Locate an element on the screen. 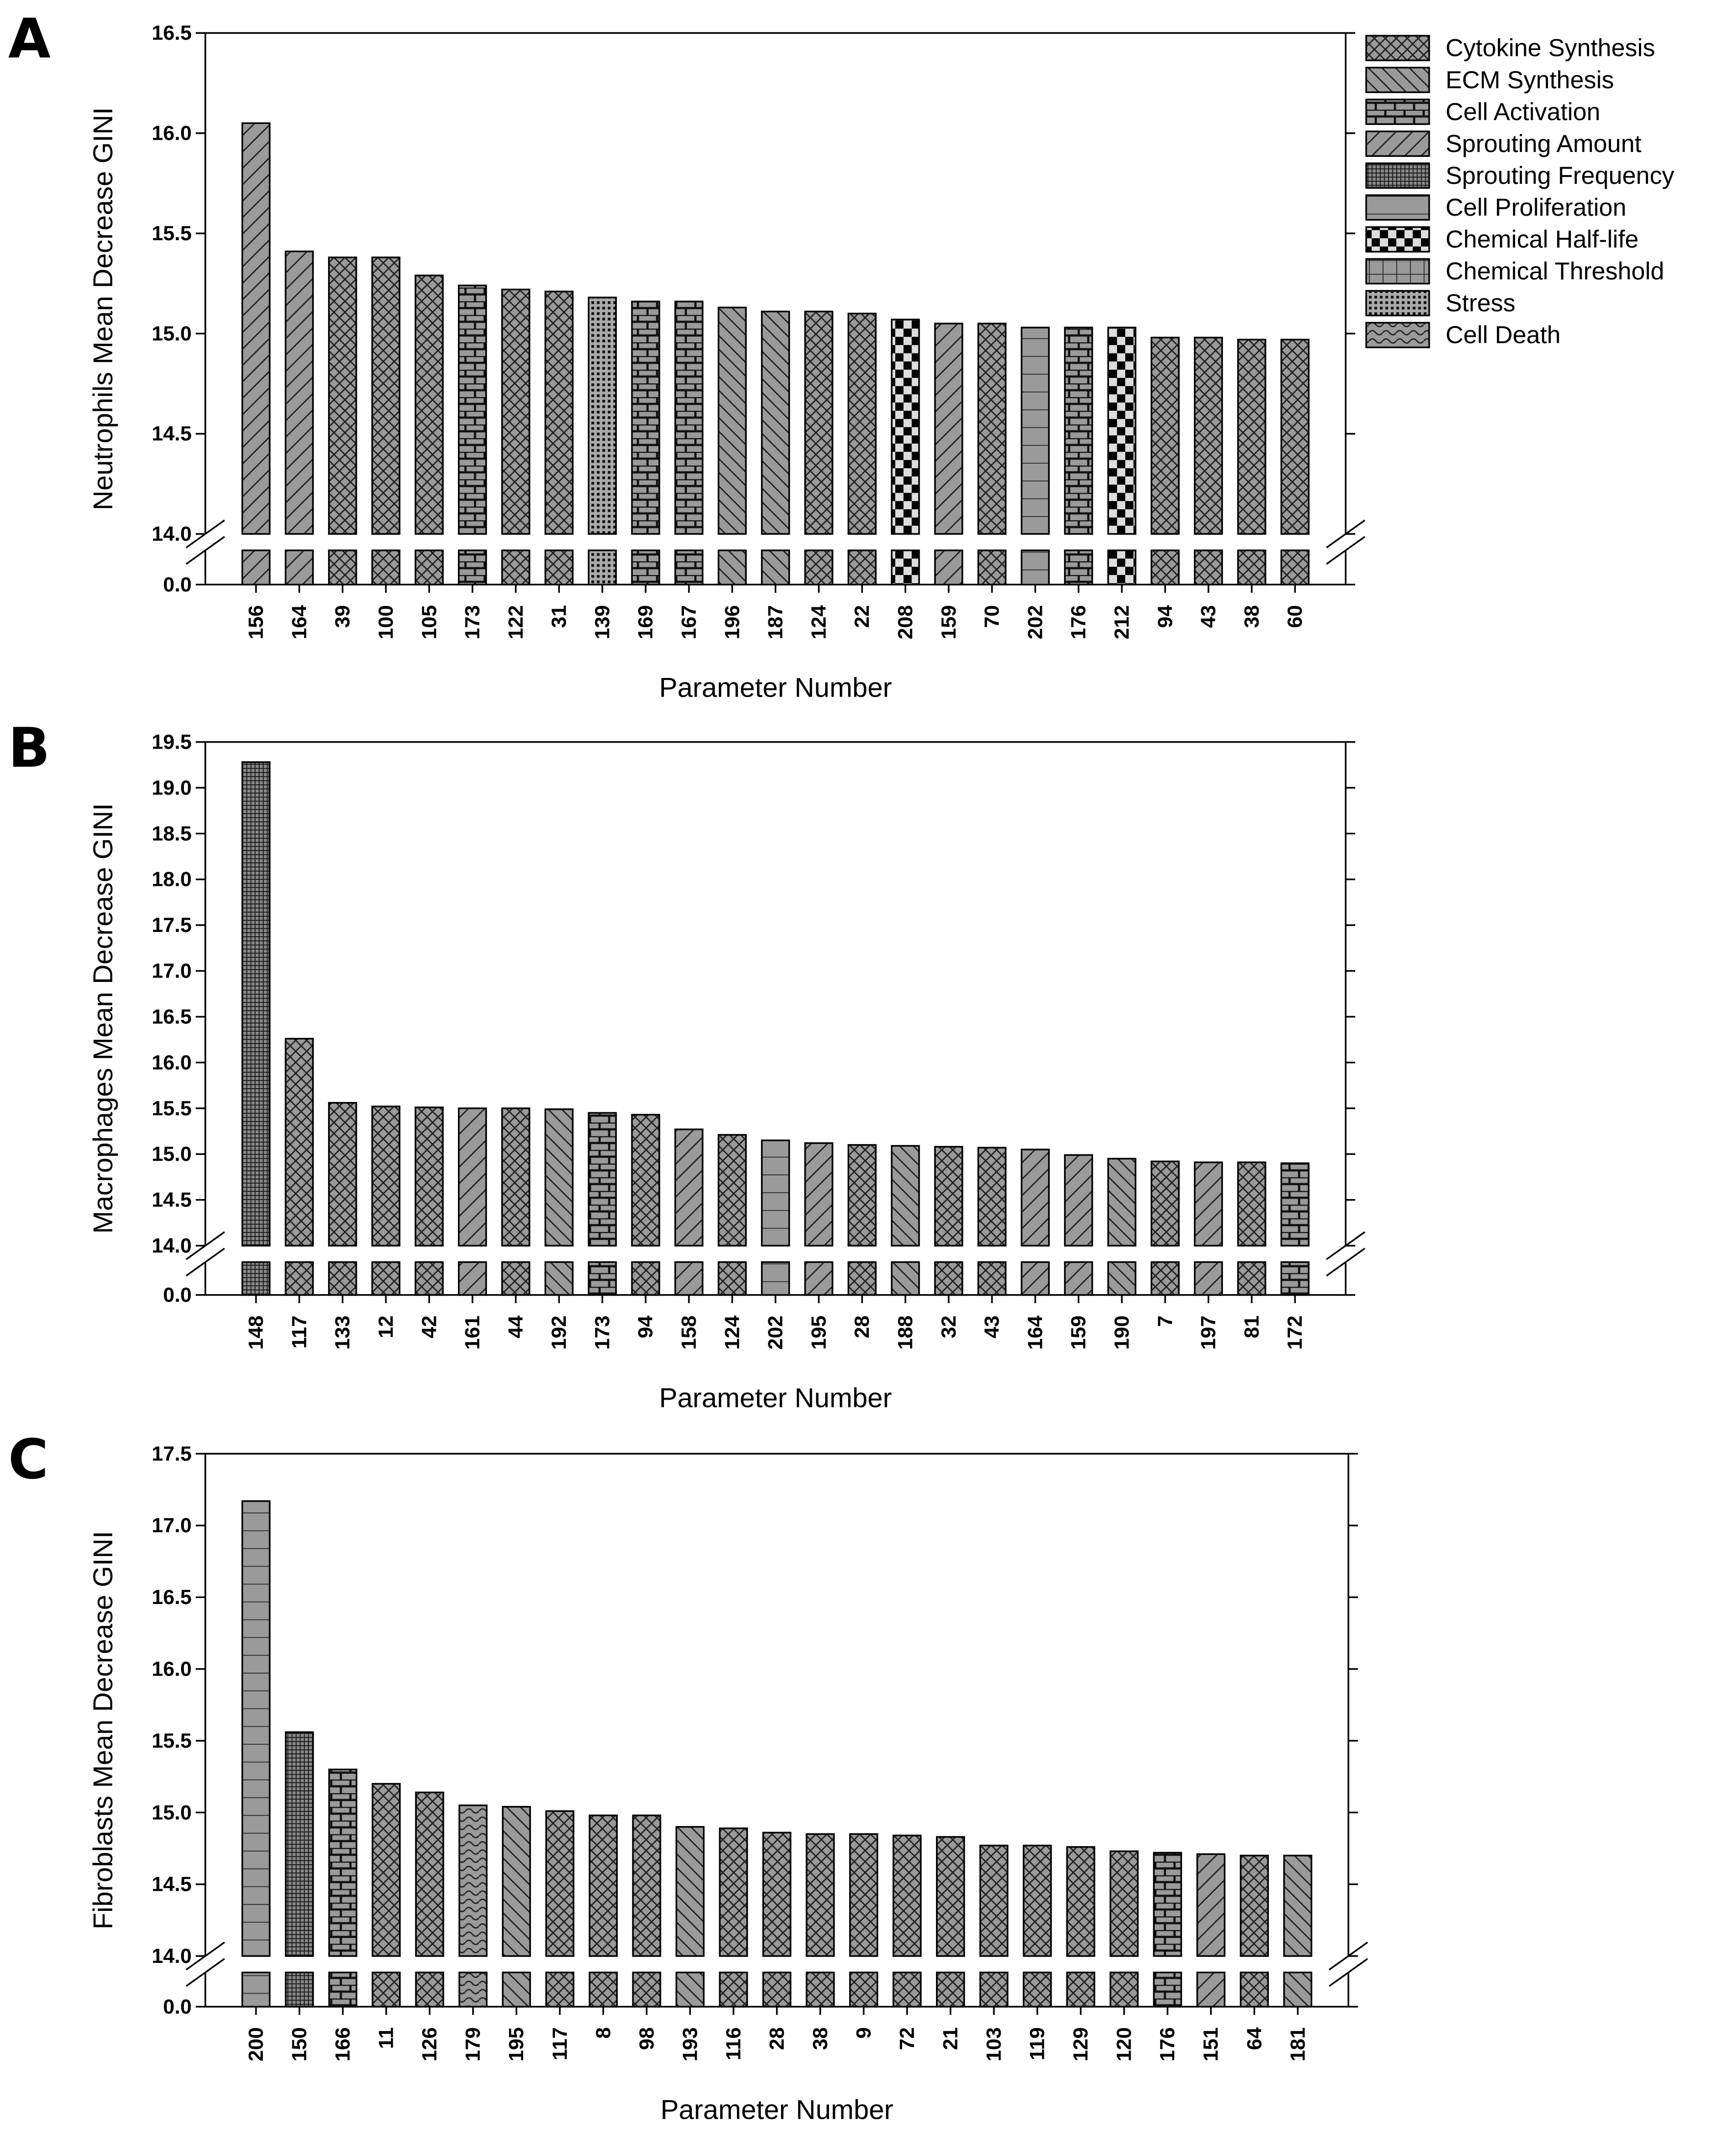 Image resolution: width=1718 pixels, height=2156 pixels. x-tick-label: 195 is located at coordinates (818, 1332).